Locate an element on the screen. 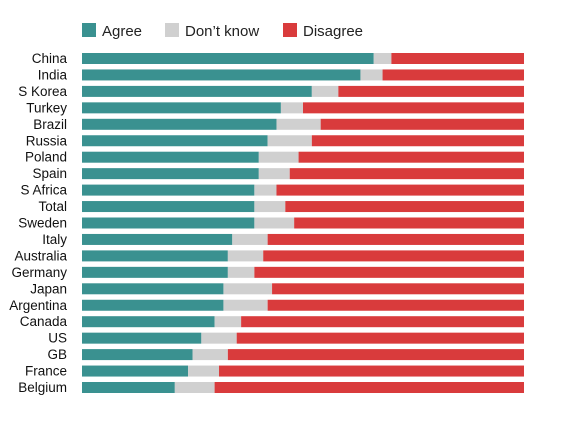  category-label-australia: Australia is located at coordinates (40, 255).